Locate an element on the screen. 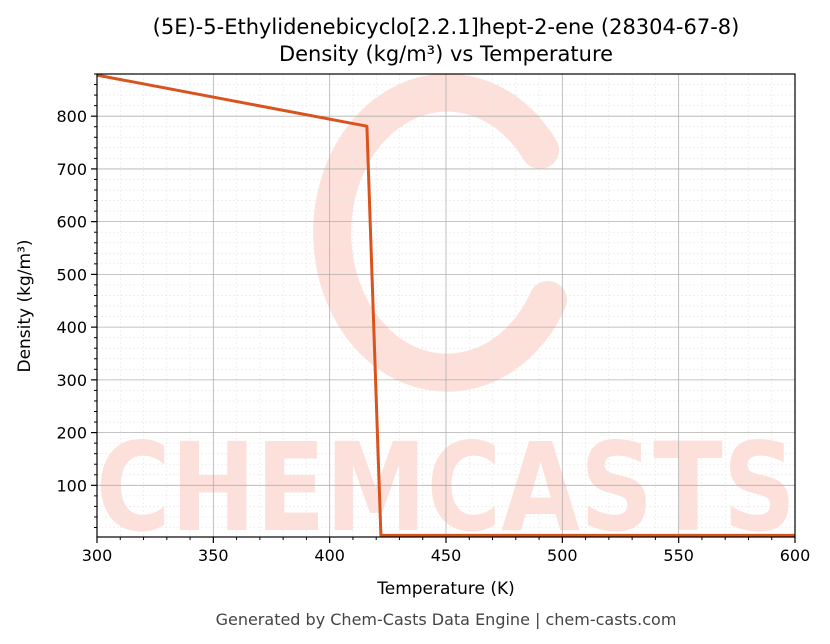 Image resolution: width=830 pixels, height=644 pixels. y-tick-label: 200 is located at coordinates (71, 433).